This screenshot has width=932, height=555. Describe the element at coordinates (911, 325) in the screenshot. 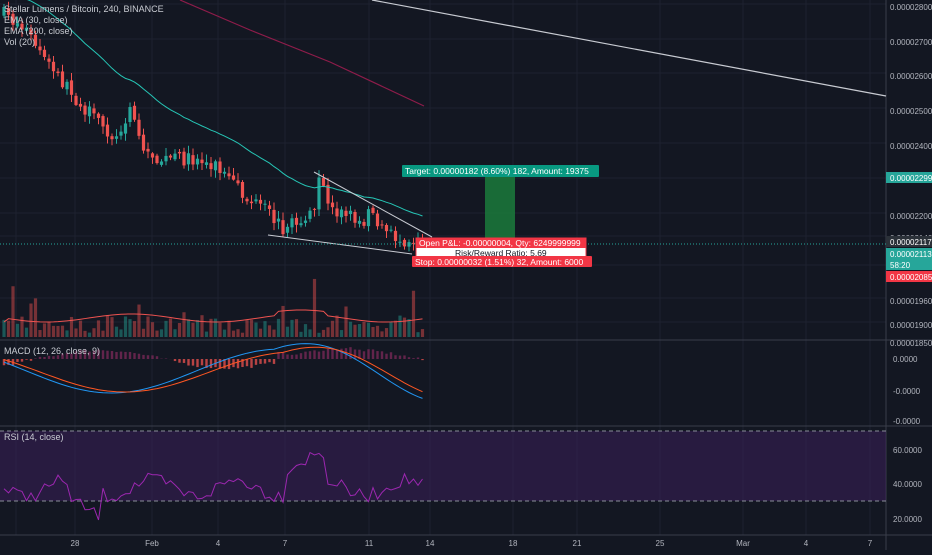

I see `price-tick: 0.00001900` at that location.